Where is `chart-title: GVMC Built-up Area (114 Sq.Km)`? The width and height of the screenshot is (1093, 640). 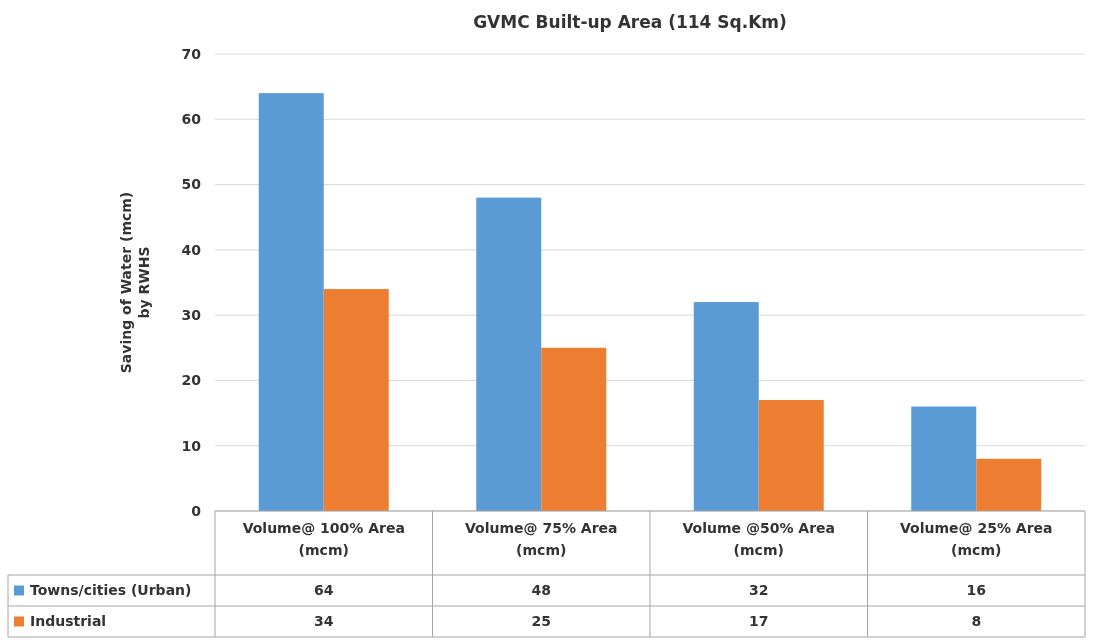 chart-title: GVMC Built-up Area (114 Sq.Km) is located at coordinates (630, 22).